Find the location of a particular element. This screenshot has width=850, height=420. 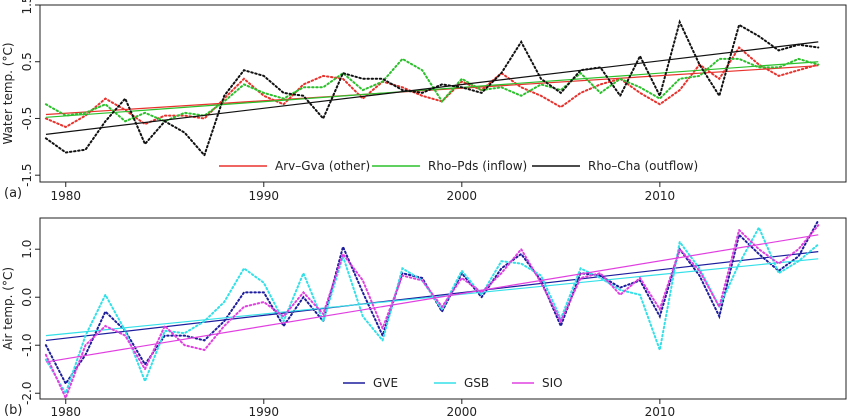

y-axis-label: Water temp. (°C) is located at coordinates (8, 93).